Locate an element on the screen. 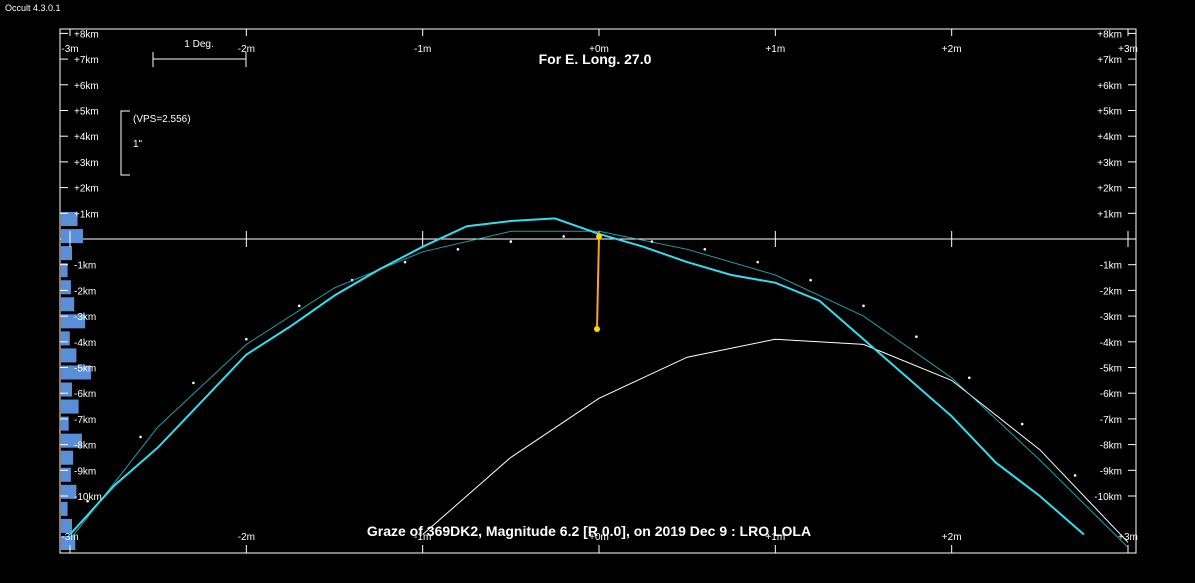  y-tick-label-right: -1km is located at coordinates (1111, 266).